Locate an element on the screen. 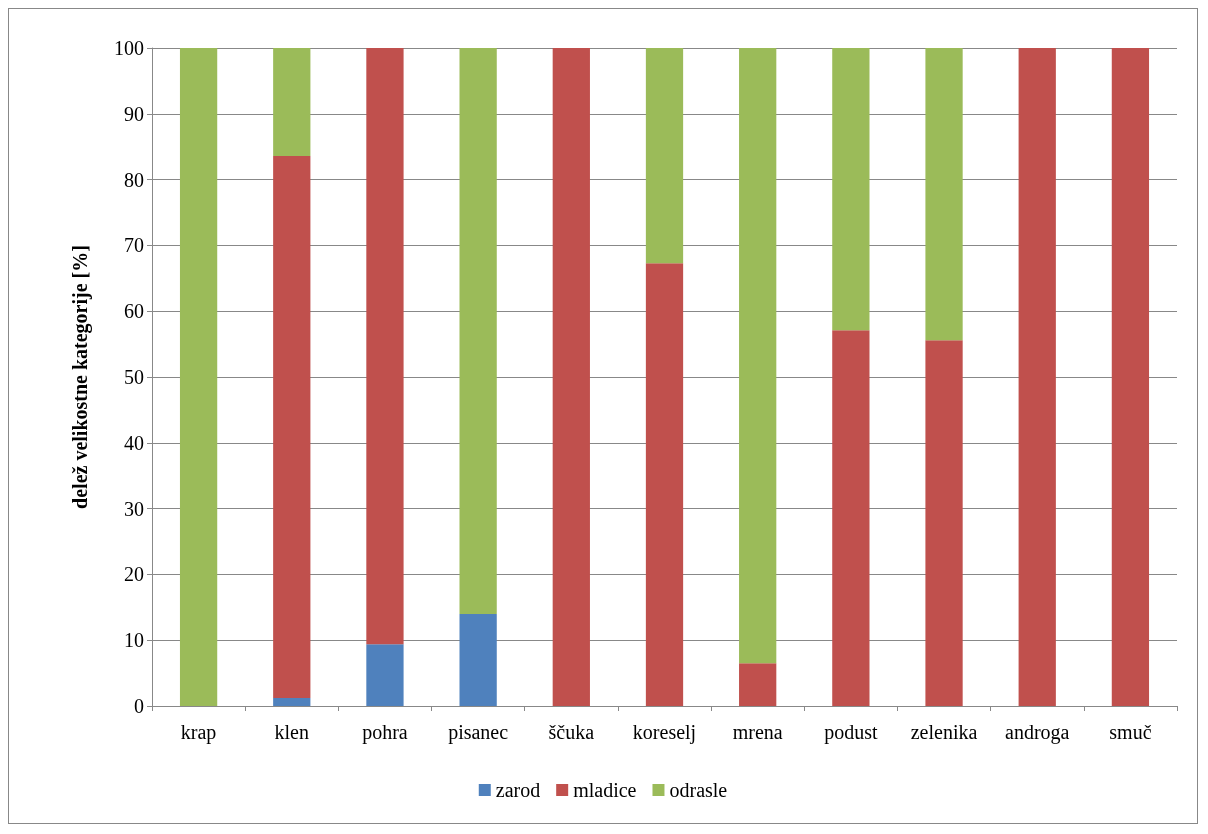 The width and height of the screenshot is (1208, 834). y-tick-label: 10 is located at coordinates (134, 640).